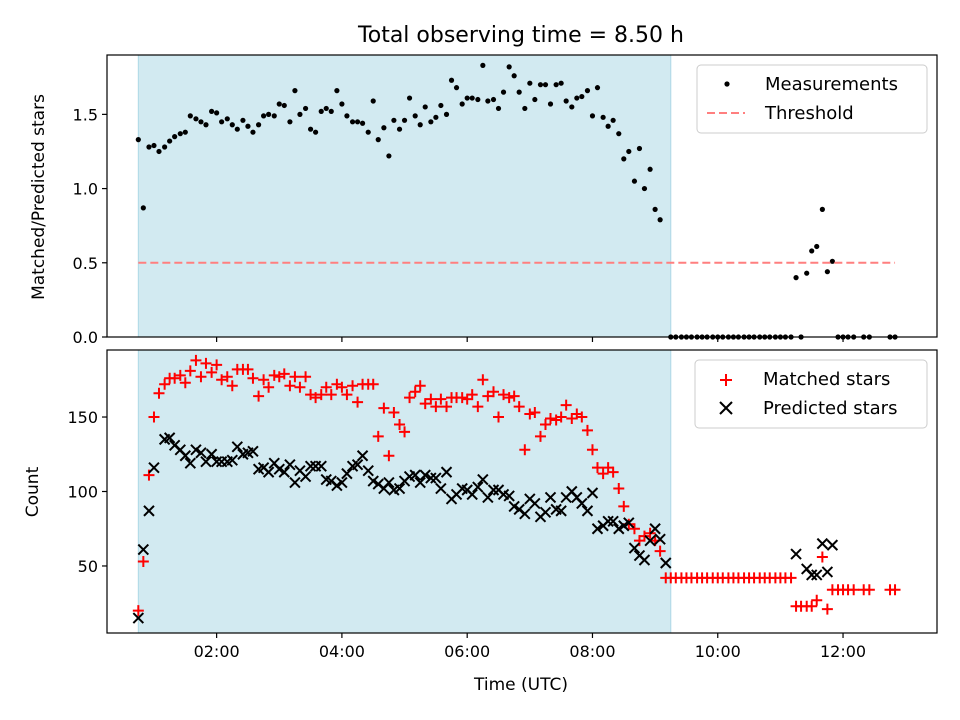 The width and height of the screenshot is (960, 720). I want to click on legend-label-predicted-stars: Predicted stars, so click(830, 408).